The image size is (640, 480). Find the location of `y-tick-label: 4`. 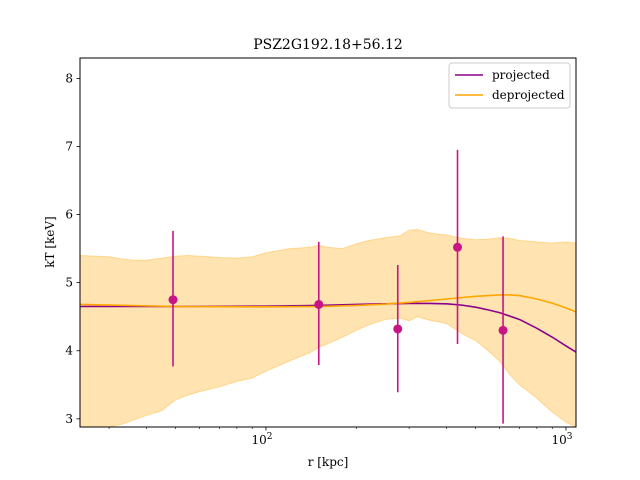

y-tick-label: 4 is located at coordinates (69, 351).